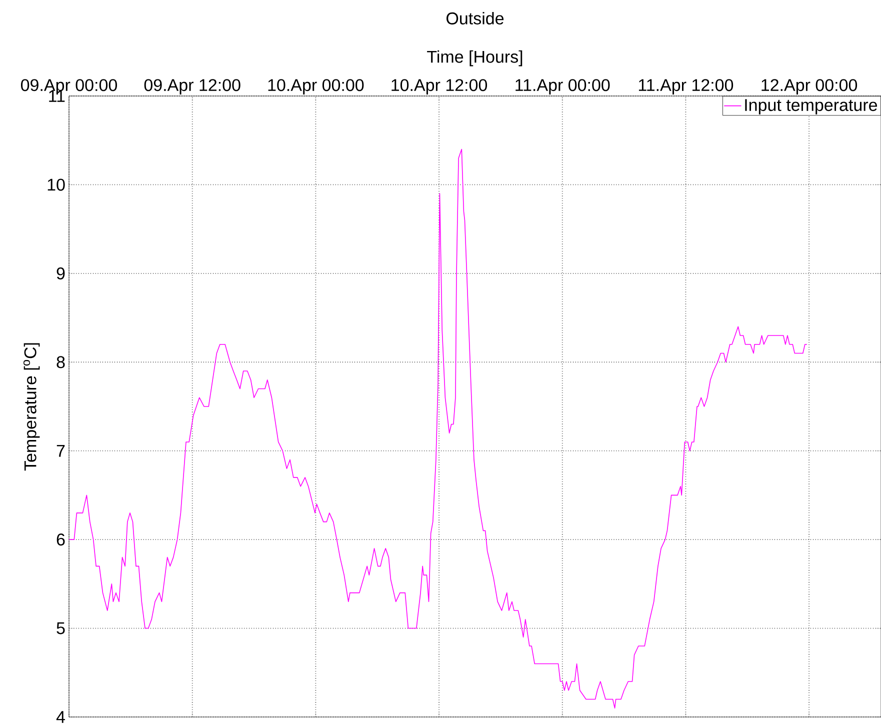 This screenshot has width=881, height=725. Describe the element at coordinates (60, 628) in the screenshot. I see `y-tick-label: 5` at that location.